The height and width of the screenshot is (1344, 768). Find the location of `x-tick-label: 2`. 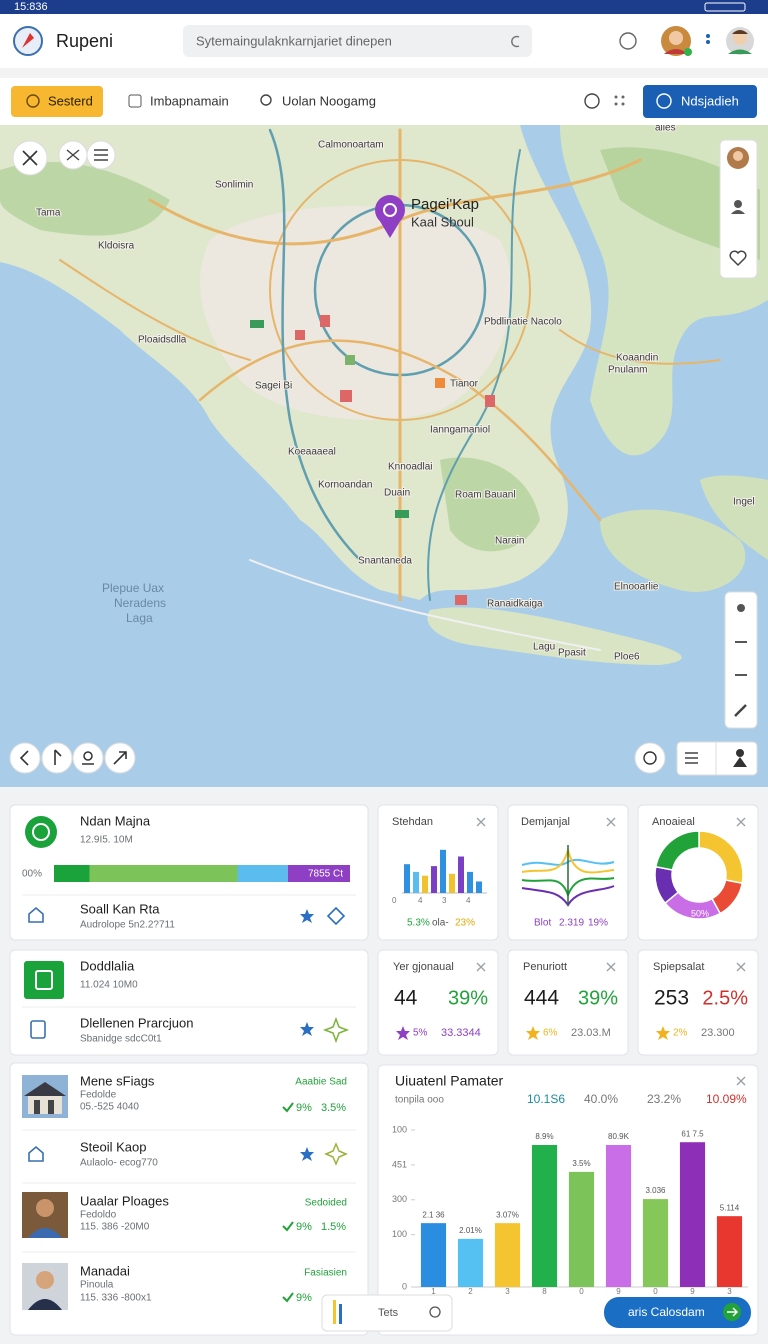

x-tick-label: 2 is located at coordinates (470, 1291).